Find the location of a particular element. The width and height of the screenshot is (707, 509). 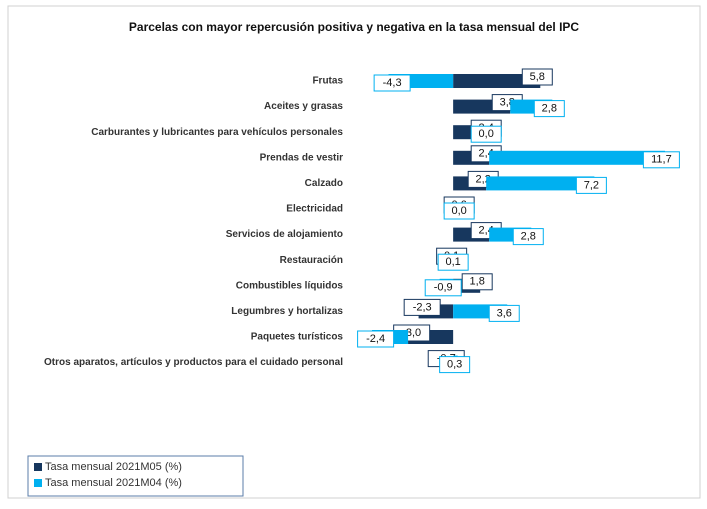

category-label: Aceites y grasas is located at coordinates (303, 106).